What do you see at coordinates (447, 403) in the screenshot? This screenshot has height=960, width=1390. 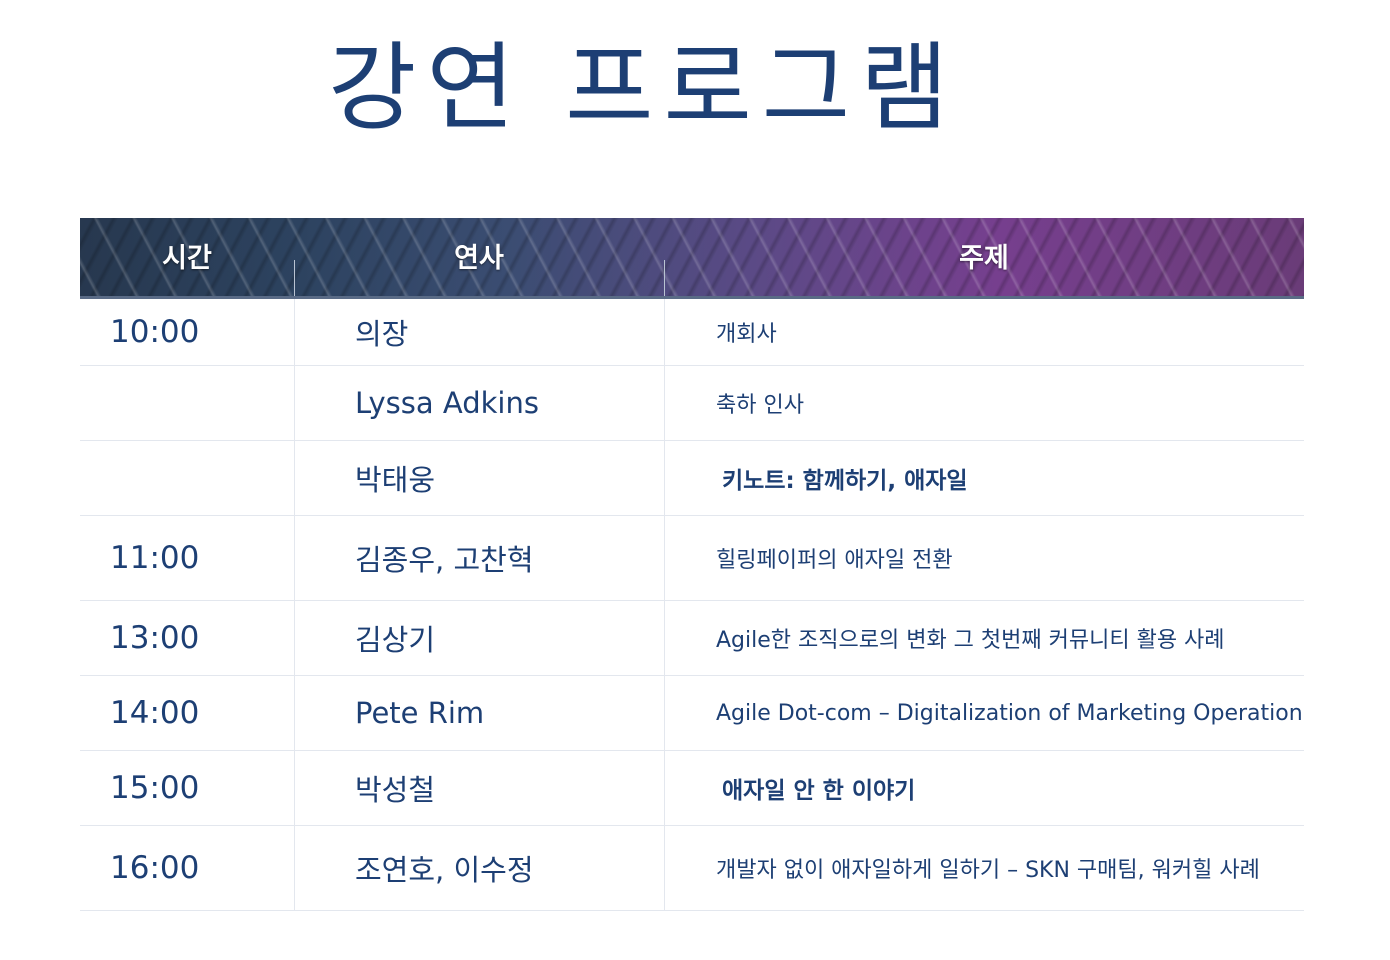 I see `speaker-cell: Lyssa Adkins` at bounding box center [447, 403].